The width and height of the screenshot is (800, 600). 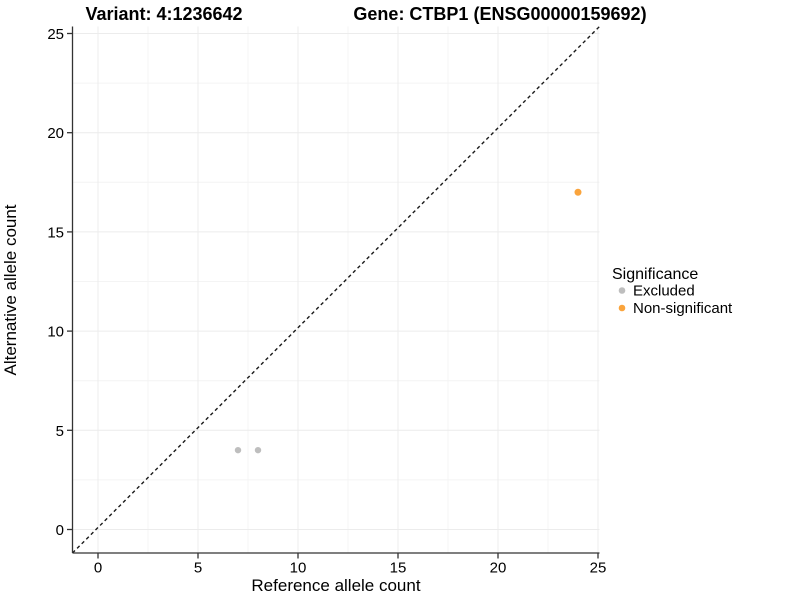 I want to click on plot-title-gene: Gene: CTBP1 (ENSG00000159692), so click(x=499, y=14).